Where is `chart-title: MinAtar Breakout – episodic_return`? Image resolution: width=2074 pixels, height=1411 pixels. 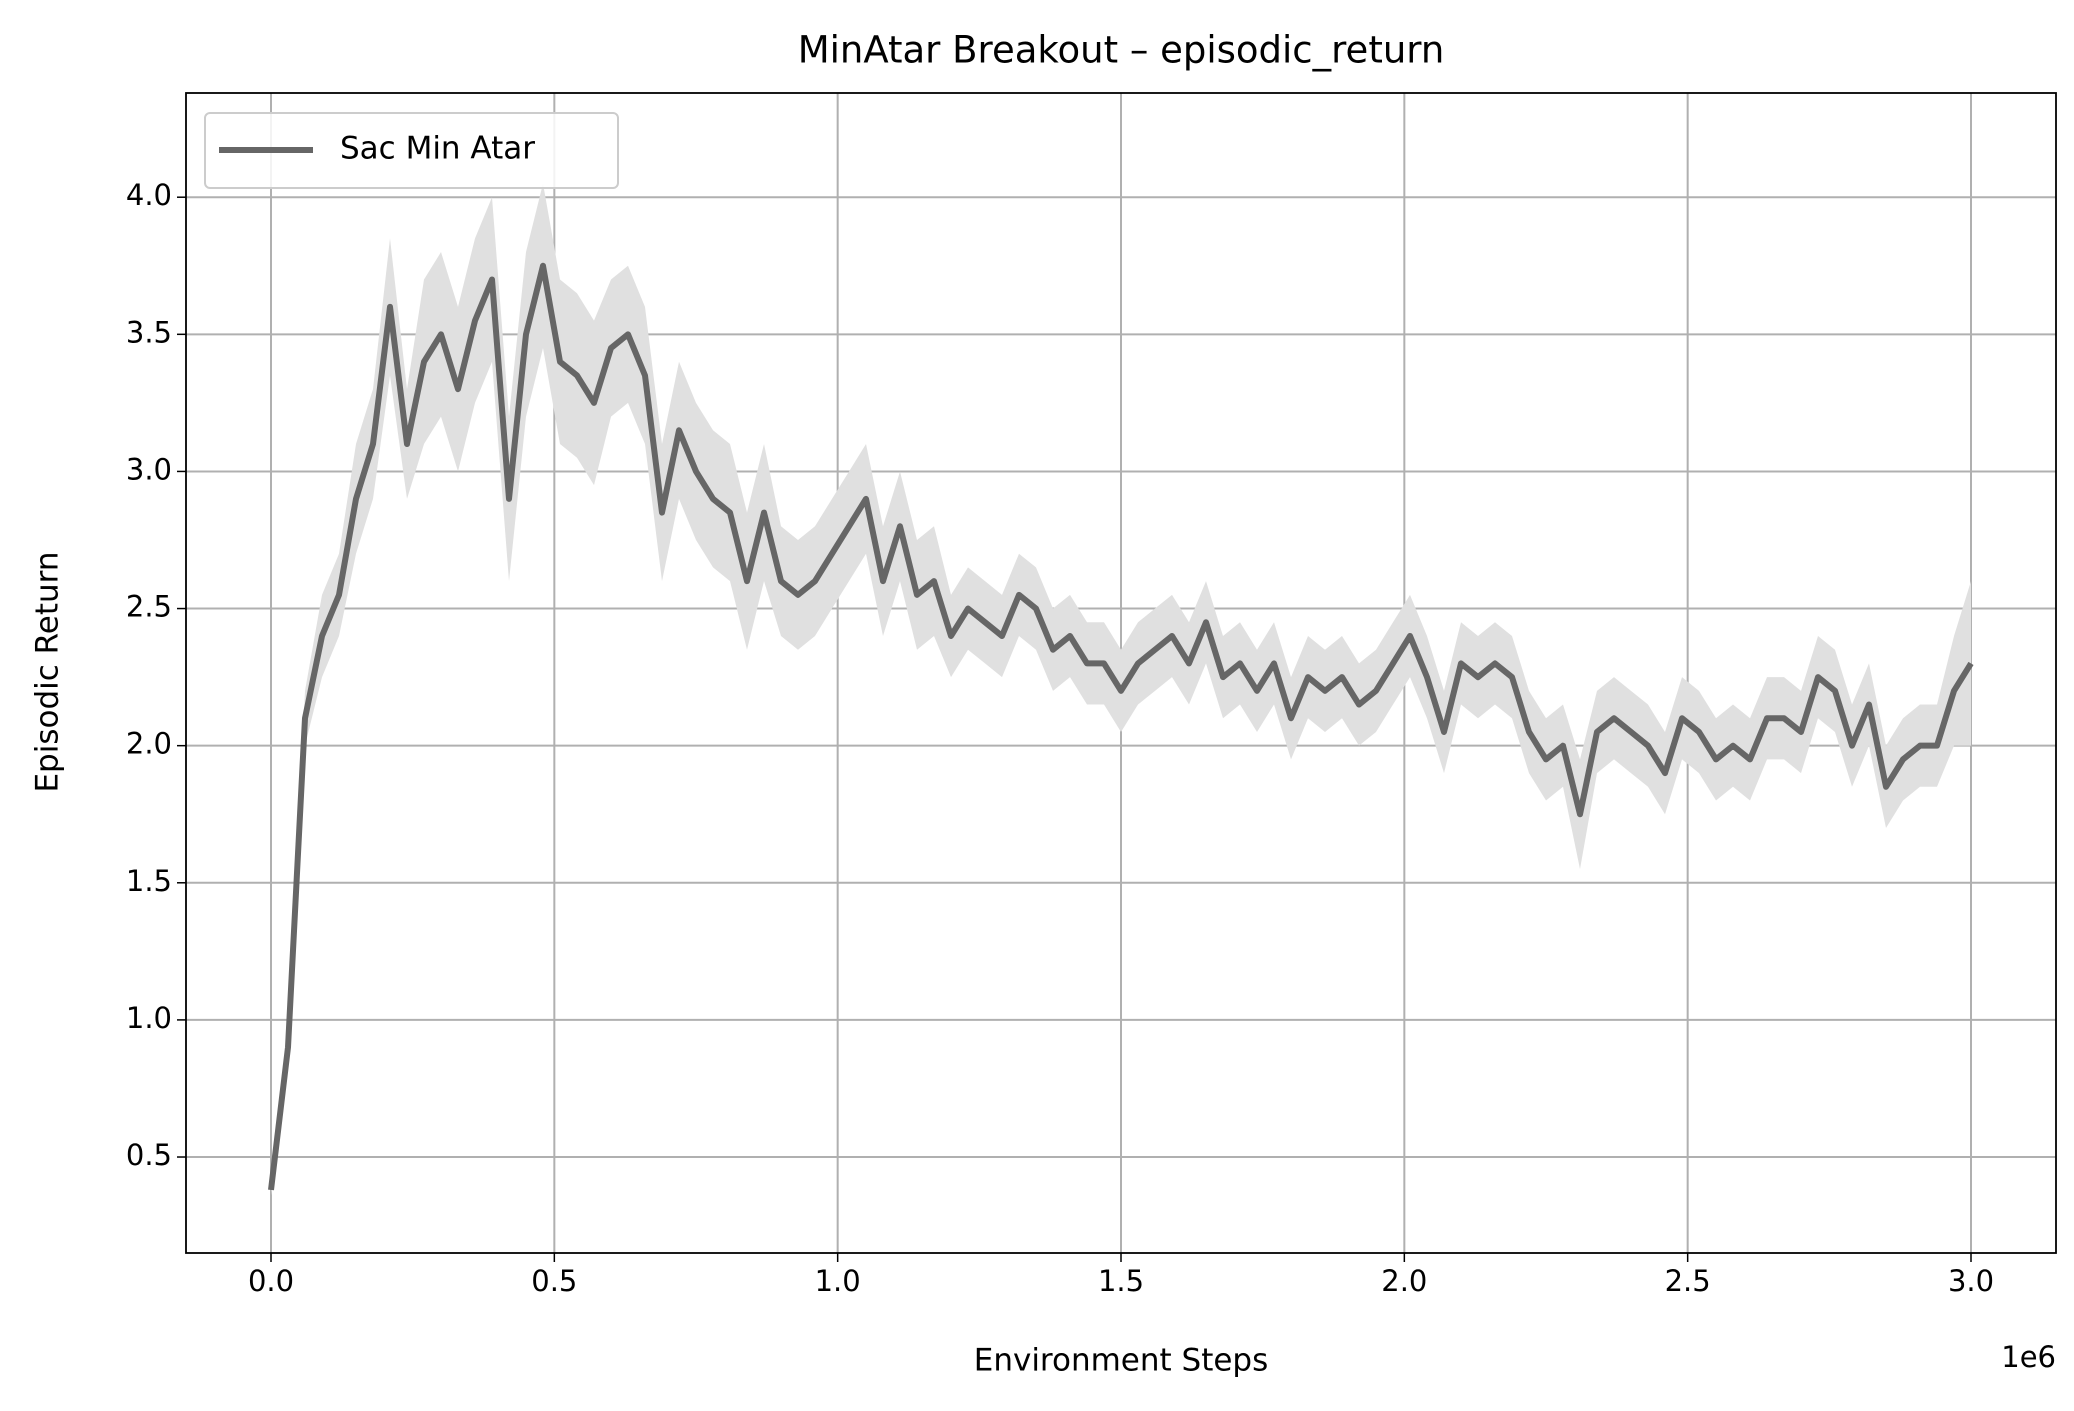
chart-title: MinAtar Breakout – episodic_return is located at coordinates (1121, 50).